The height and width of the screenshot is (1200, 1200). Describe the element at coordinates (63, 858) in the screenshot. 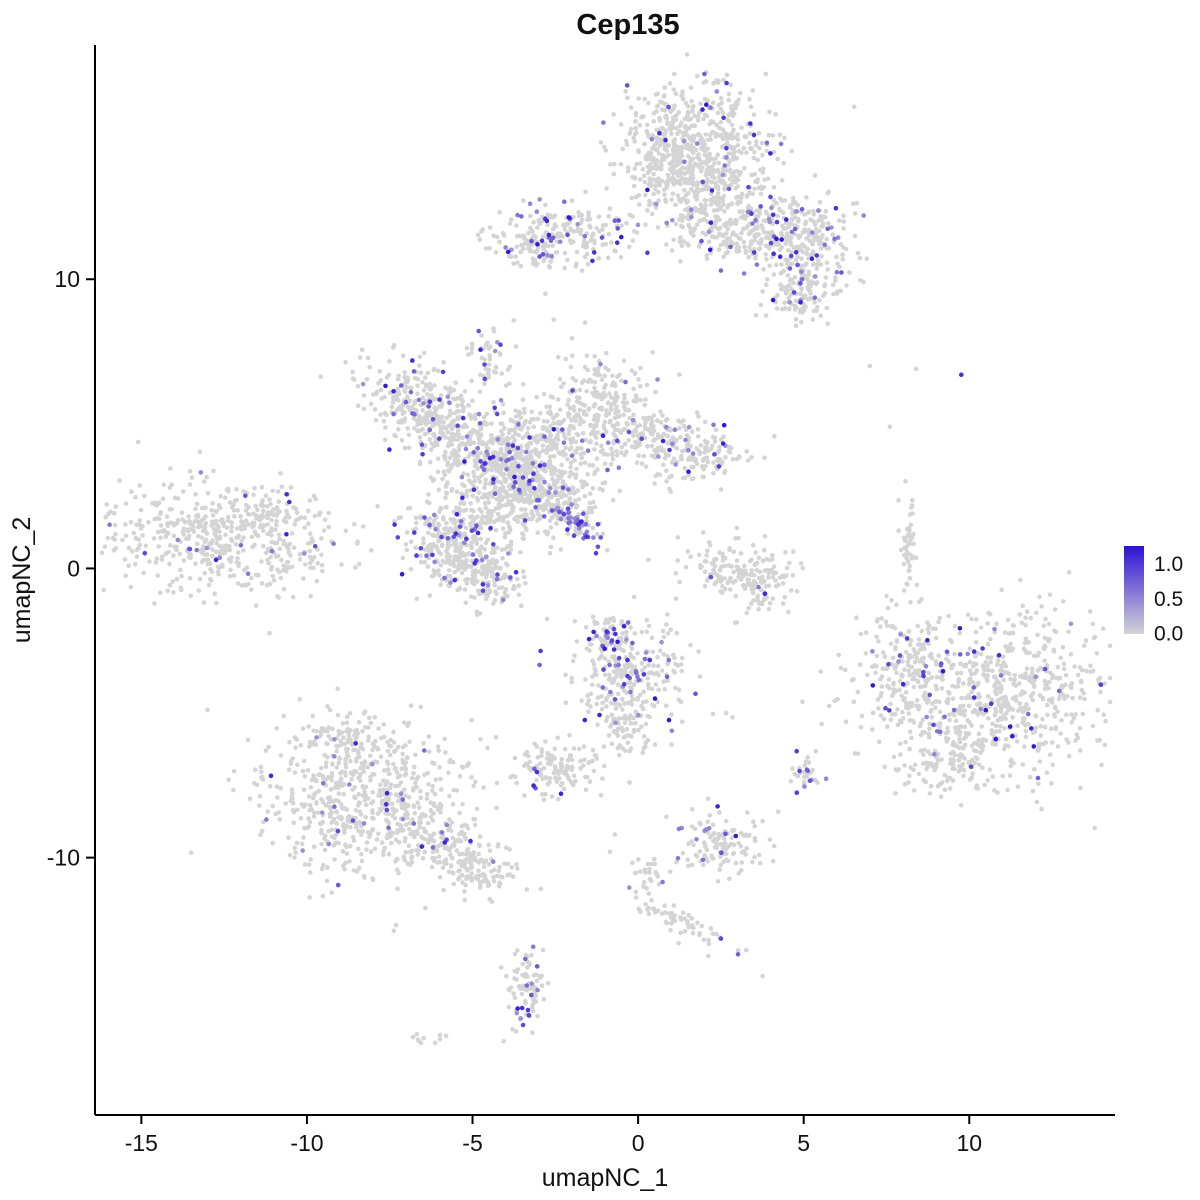

I see `y-tick-label: -10` at that location.